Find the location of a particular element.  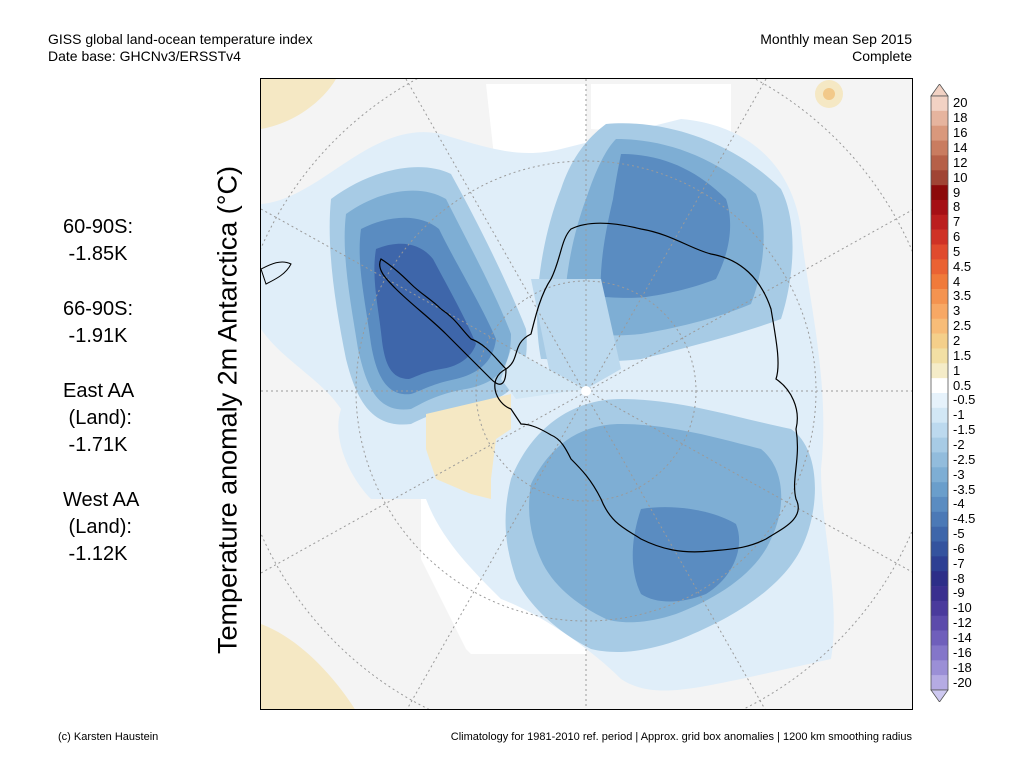

colorbar-label: -12 is located at coordinates (962, 623).